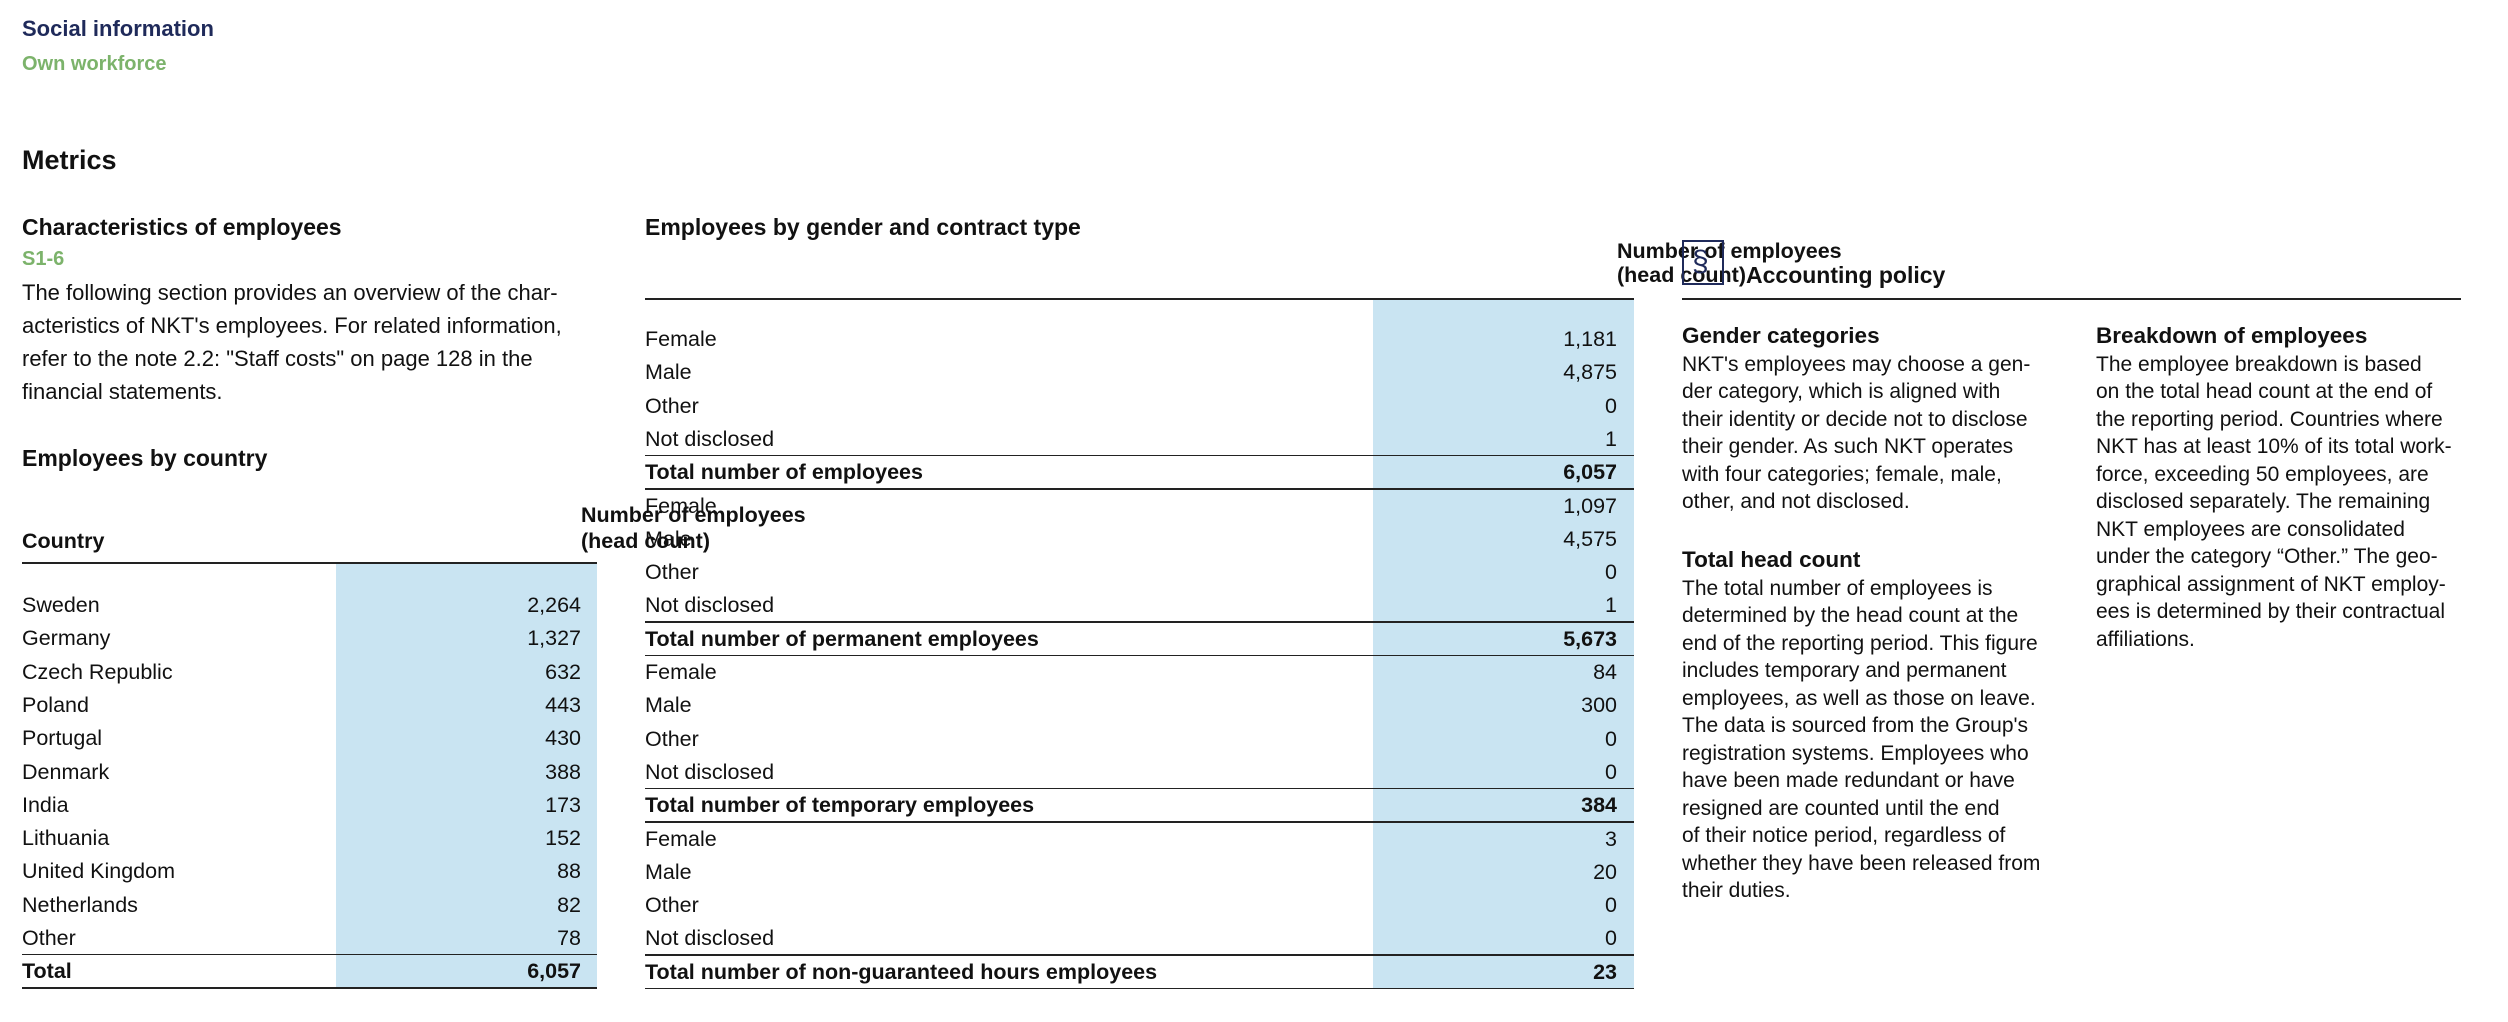 The image size is (2508, 1022). I want to click on policy-line: have been made redundant or have, so click(1848, 780).